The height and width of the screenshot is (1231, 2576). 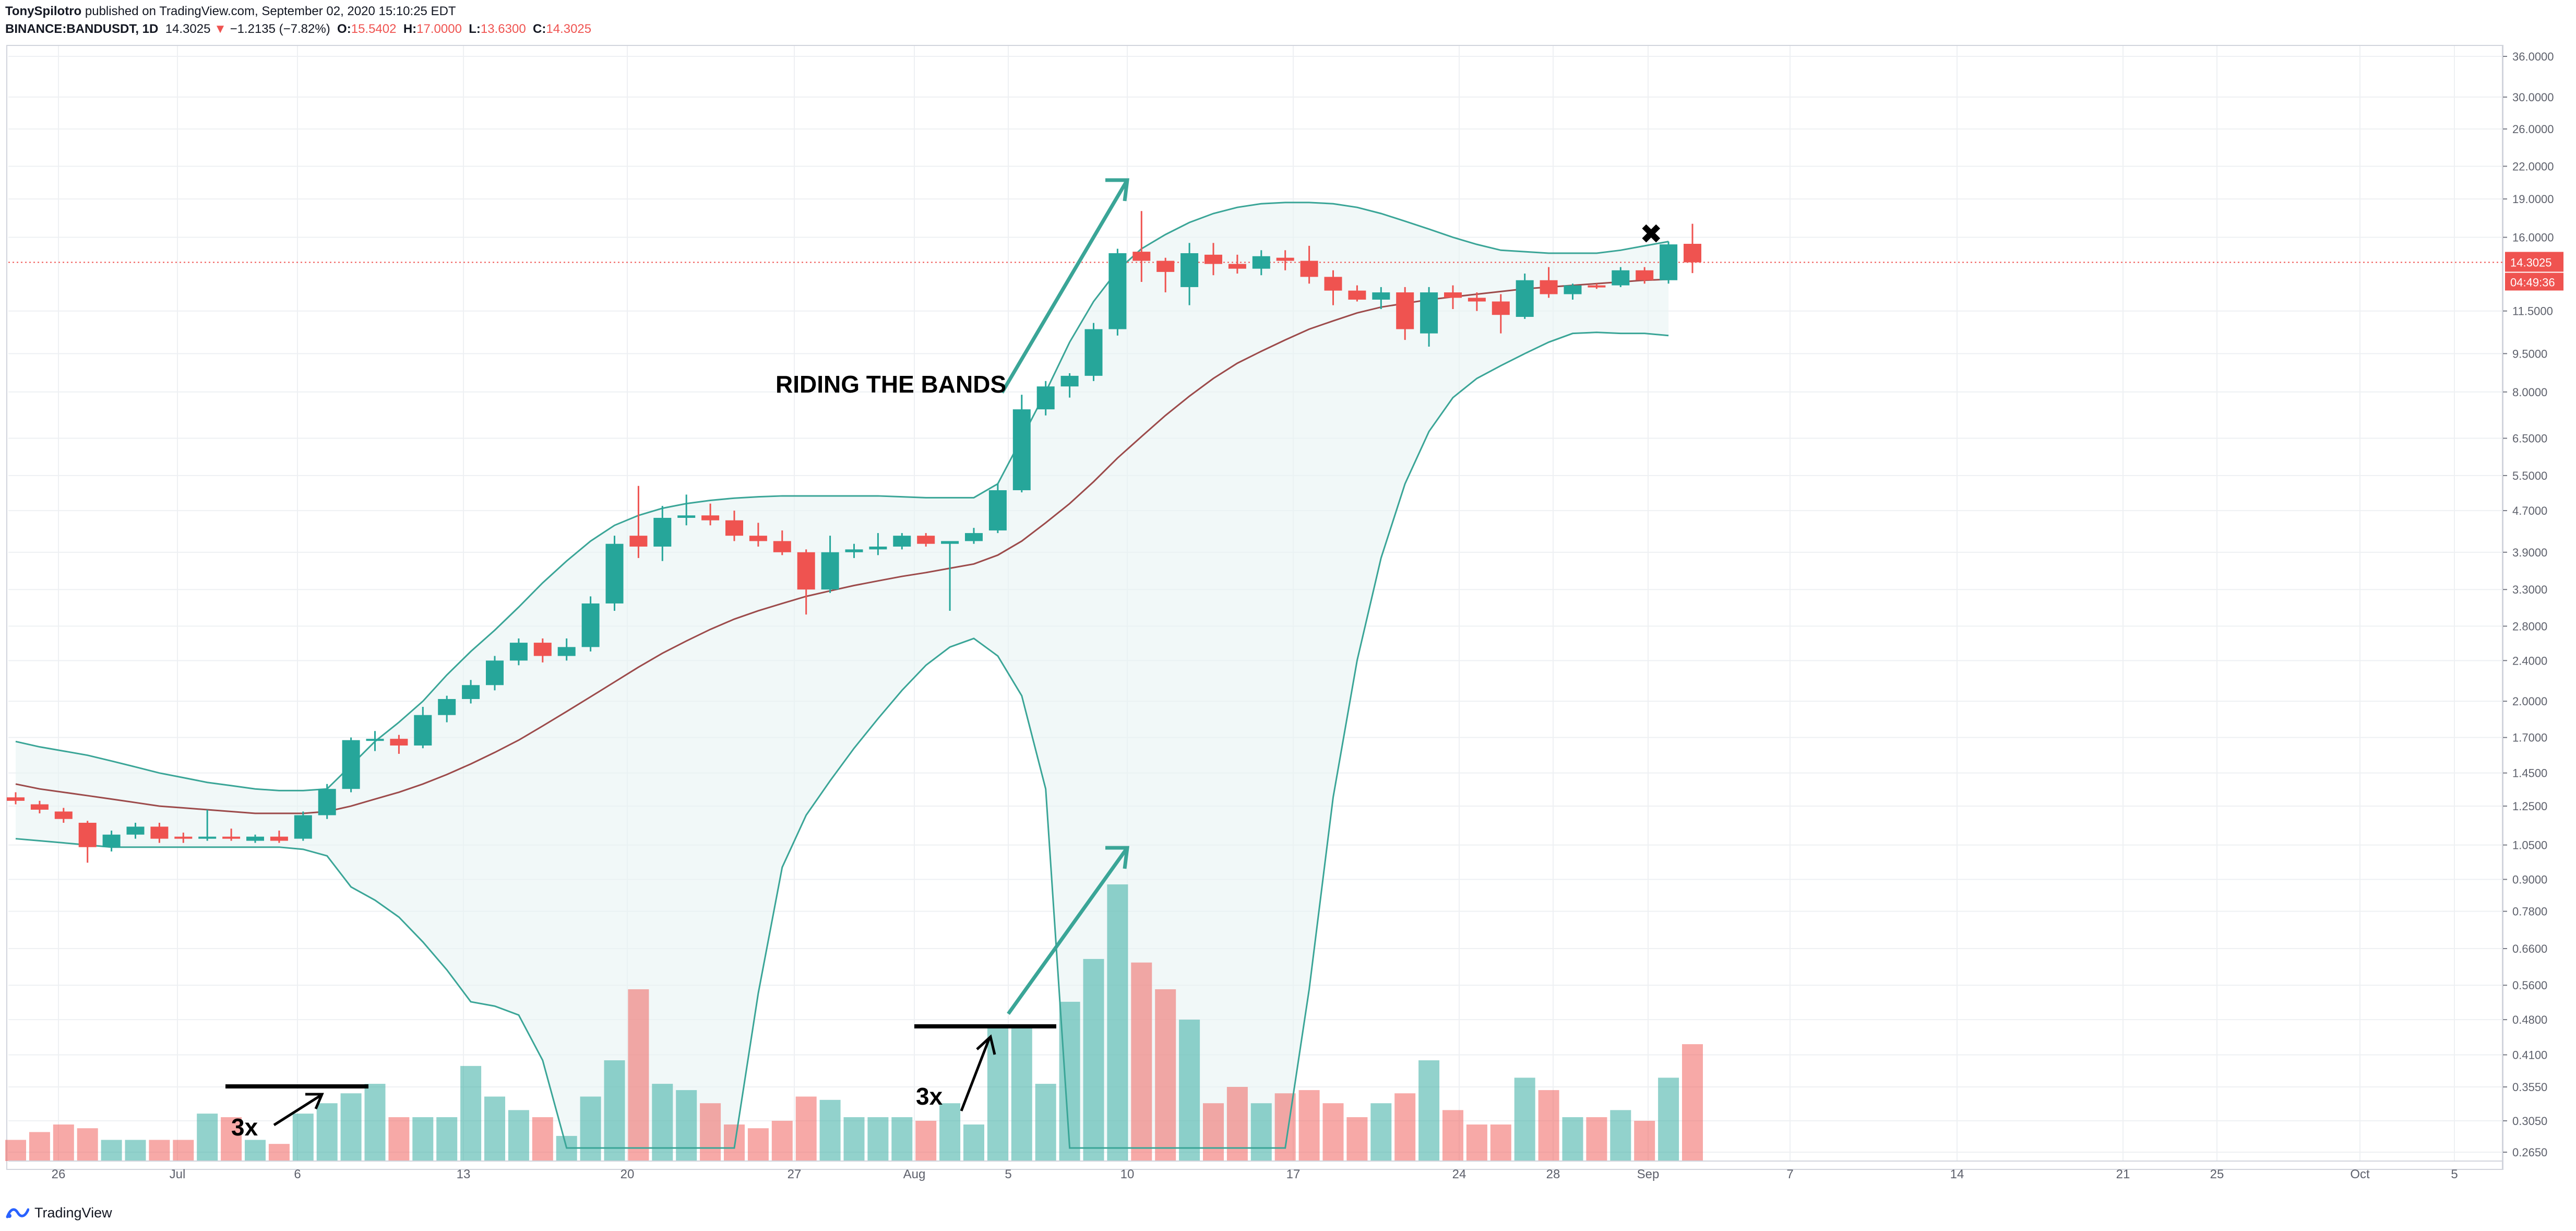 What do you see at coordinates (2360, 1174) in the screenshot?
I see `date-tick-label: Oct` at bounding box center [2360, 1174].